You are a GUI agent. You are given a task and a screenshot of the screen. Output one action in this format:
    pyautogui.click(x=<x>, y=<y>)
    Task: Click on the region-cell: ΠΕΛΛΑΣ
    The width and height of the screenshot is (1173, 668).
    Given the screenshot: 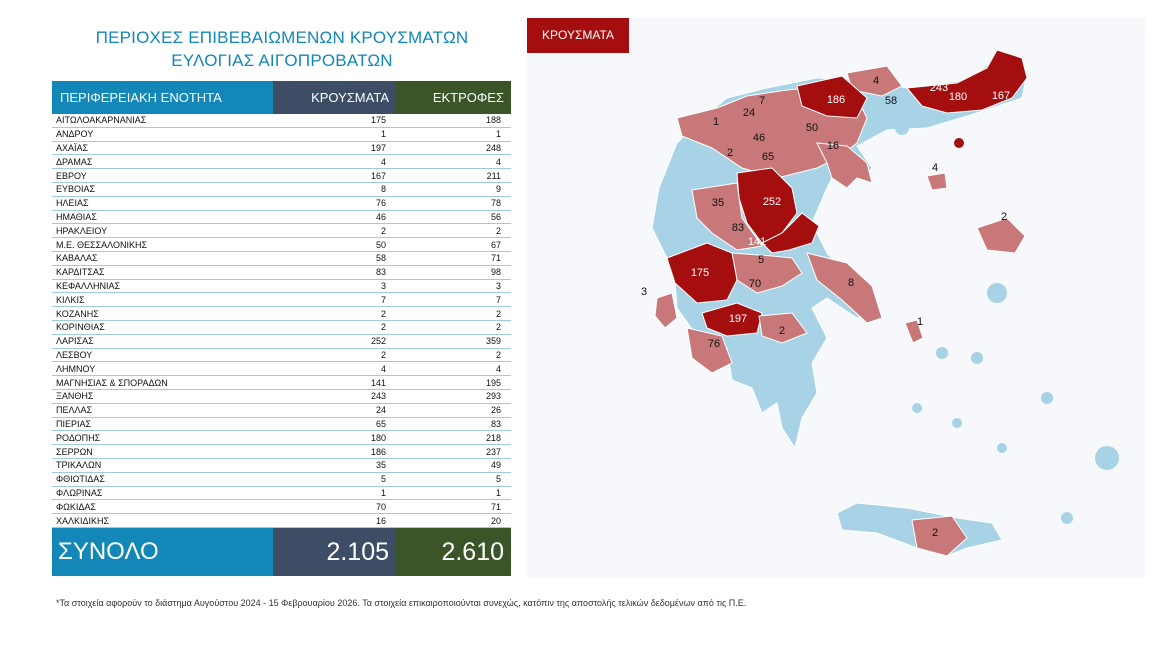 What is the action you would take?
    pyautogui.click(x=162, y=410)
    